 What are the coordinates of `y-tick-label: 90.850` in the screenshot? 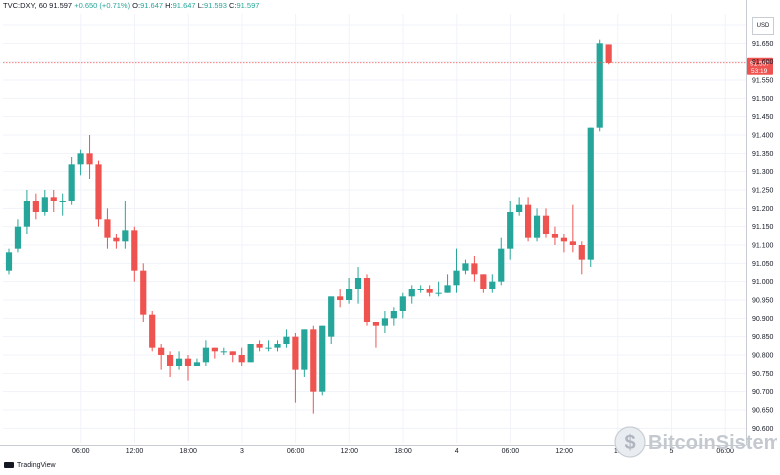 It's located at (763, 337).